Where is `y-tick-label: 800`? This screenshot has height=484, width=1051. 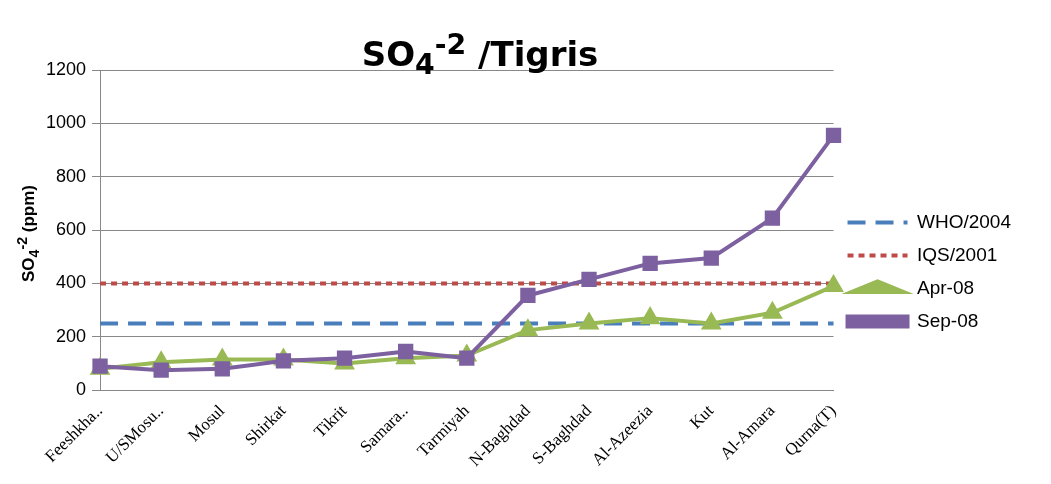 y-tick-label: 800 is located at coordinates (71, 175).